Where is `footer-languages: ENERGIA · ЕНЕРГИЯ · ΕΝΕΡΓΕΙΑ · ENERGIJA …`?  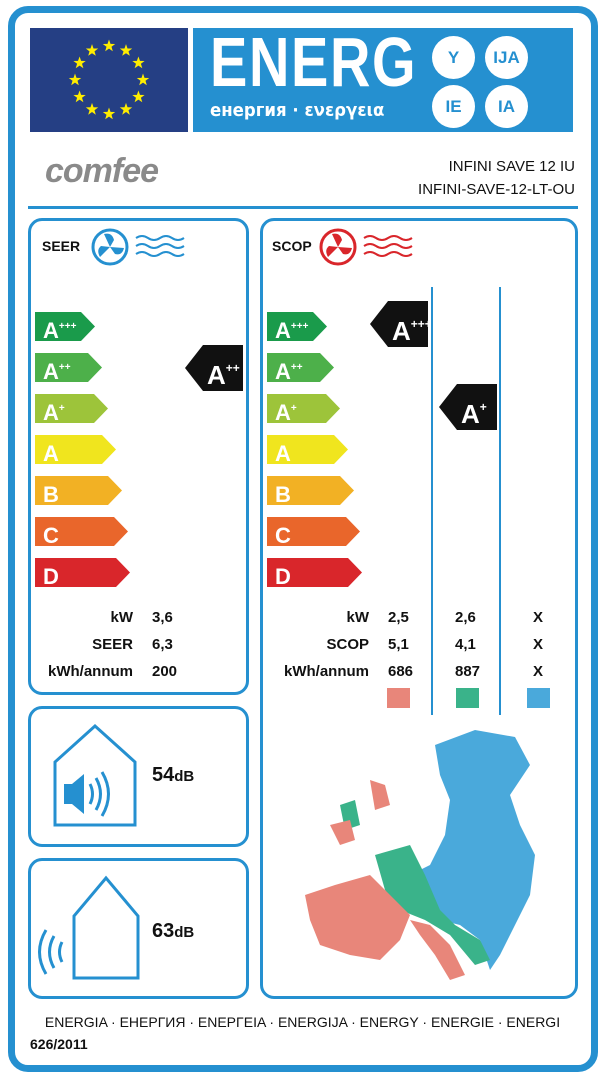 footer-languages: ENERGIA · ЕНЕРГИЯ · ΕΝΕΡΓΕΙΑ · ENERGIJA … is located at coordinates (302, 1022).